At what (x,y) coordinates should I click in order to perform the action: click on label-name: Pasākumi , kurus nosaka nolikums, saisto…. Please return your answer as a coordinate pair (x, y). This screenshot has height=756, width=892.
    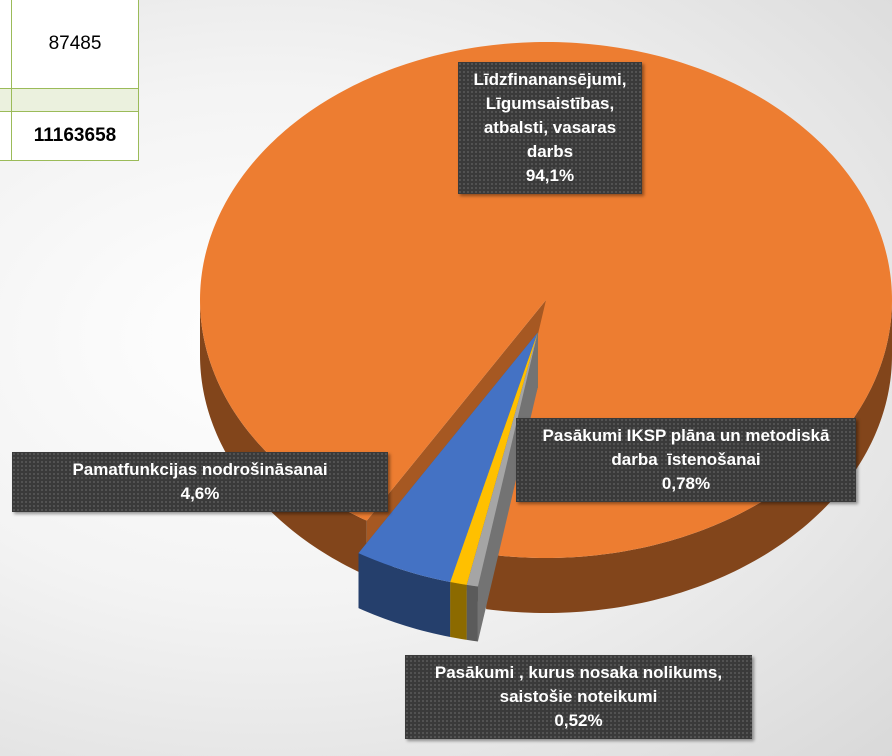
    Looking at the image, I should click on (580, 684).